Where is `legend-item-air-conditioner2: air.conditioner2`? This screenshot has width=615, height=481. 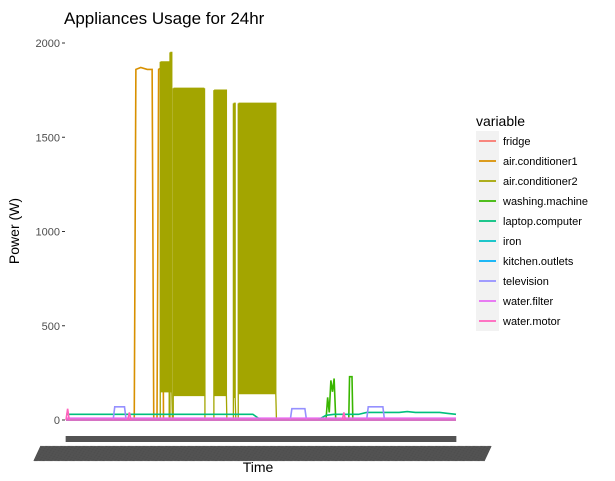
legend-item-air-conditioner2: air.conditioner2 is located at coordinates (527, 181).